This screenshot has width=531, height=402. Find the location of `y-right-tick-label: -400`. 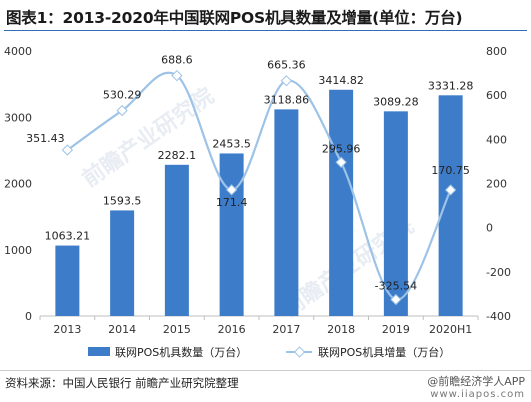

y-right-tick-label: -400 is located at coordinates (498, 316).